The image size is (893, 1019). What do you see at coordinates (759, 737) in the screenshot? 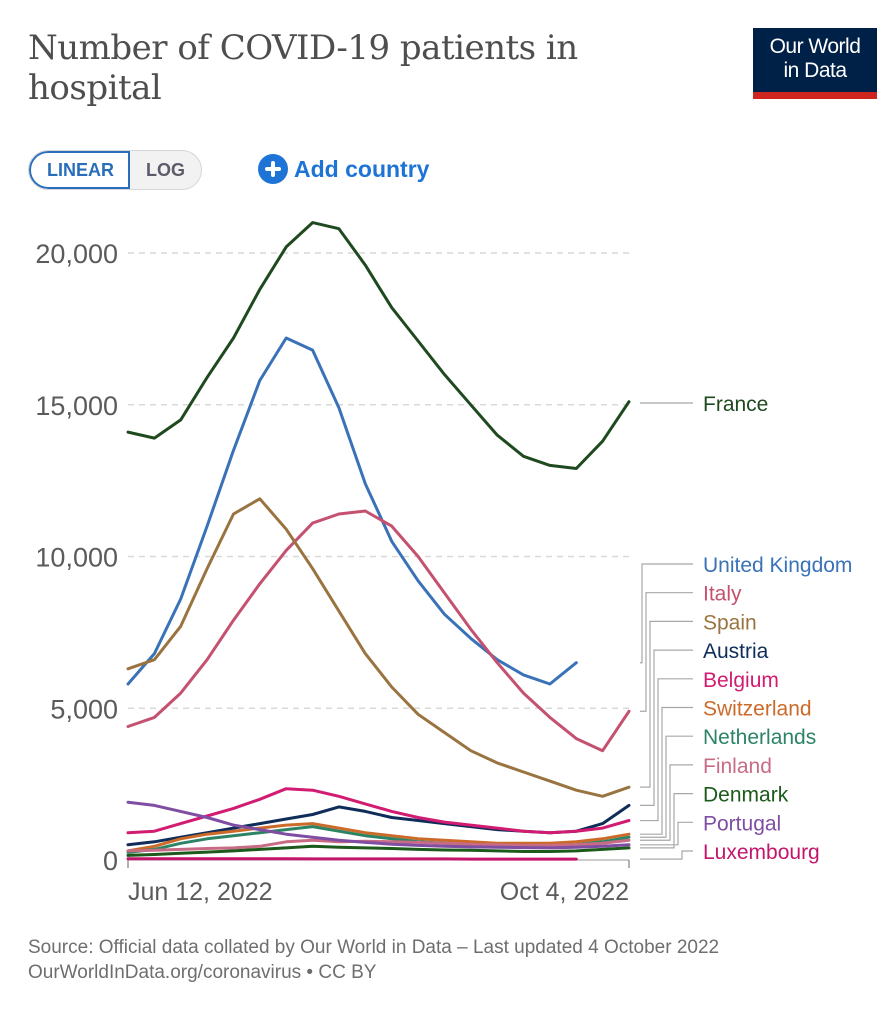
I see `series-label-netherlands: Netherlands` at bounding box center [759, 737].